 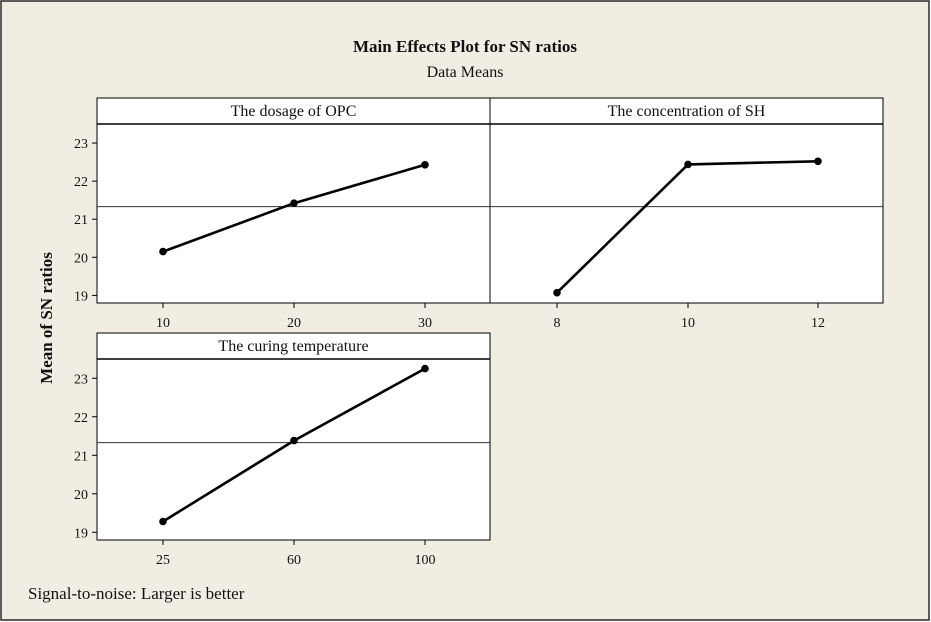 What do you see at coordinates (136, 593) in the screenshot?
I see `footnote: Signal-to-noise: Larger is better` at bounding box center [136, 593].